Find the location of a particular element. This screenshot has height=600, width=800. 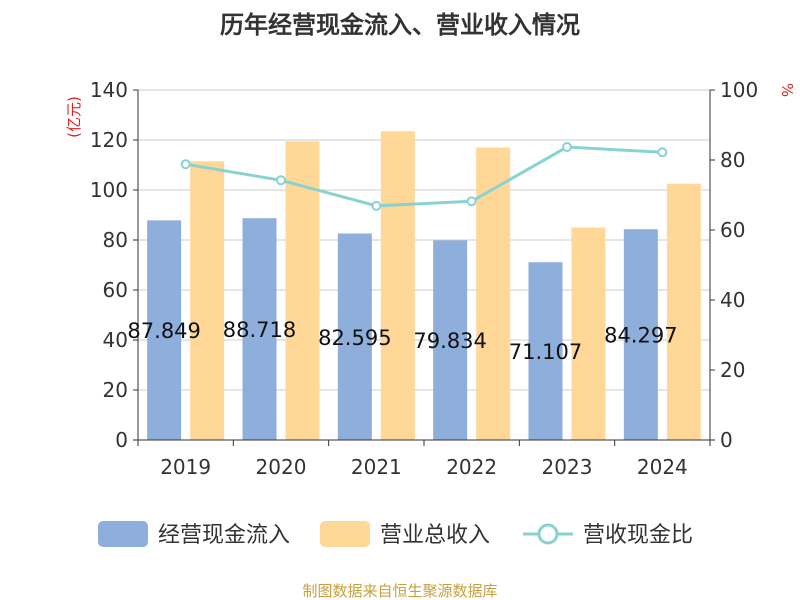

chart-title: 历年经营现金流入、营业收入情况 is located at coordinates (400, 25).